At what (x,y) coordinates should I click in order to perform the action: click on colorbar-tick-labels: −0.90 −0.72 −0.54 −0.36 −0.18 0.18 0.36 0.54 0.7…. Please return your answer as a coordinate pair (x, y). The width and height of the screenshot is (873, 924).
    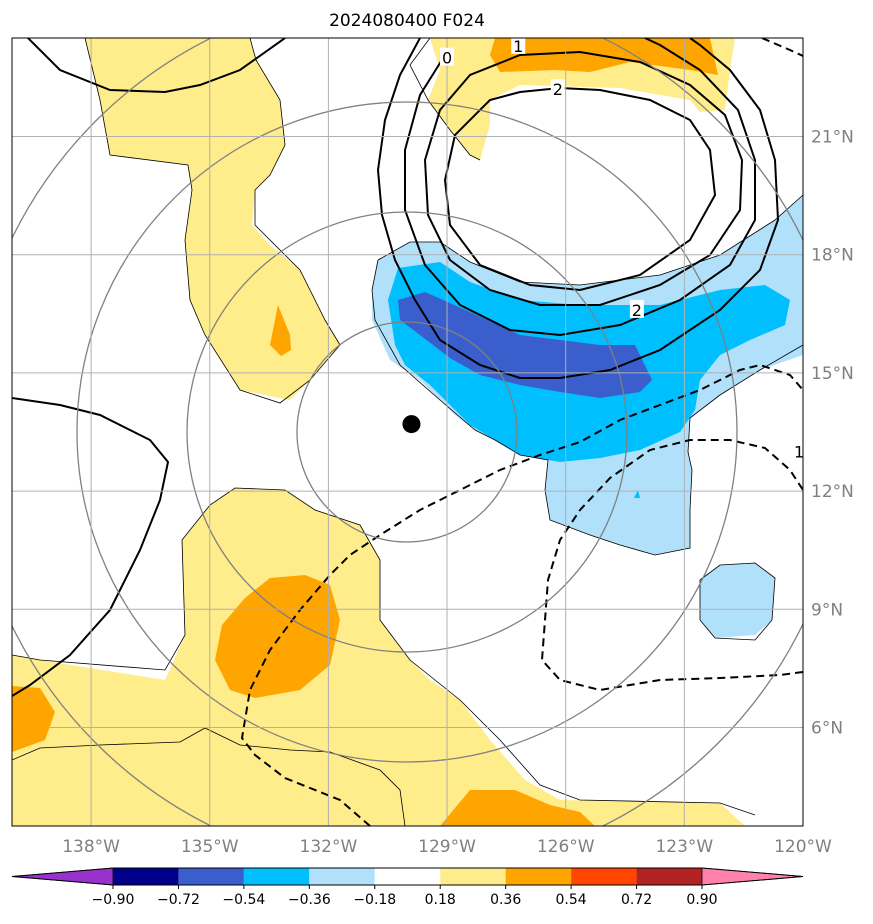
    Looking at the image, I should click on (405, 900).